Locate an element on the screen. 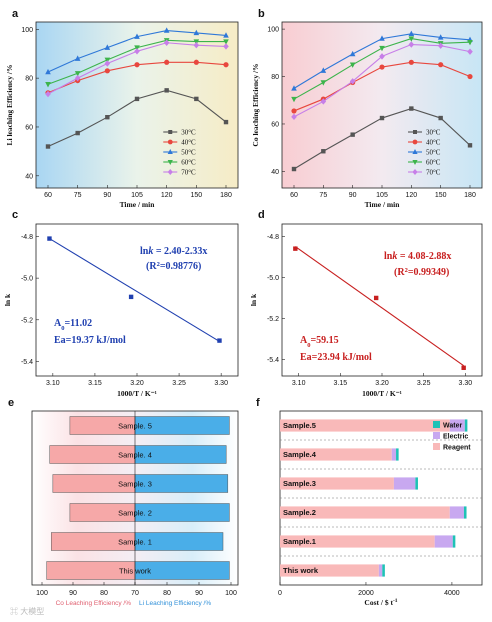  legend-label: 30°C is located at coordinates (433, 133).